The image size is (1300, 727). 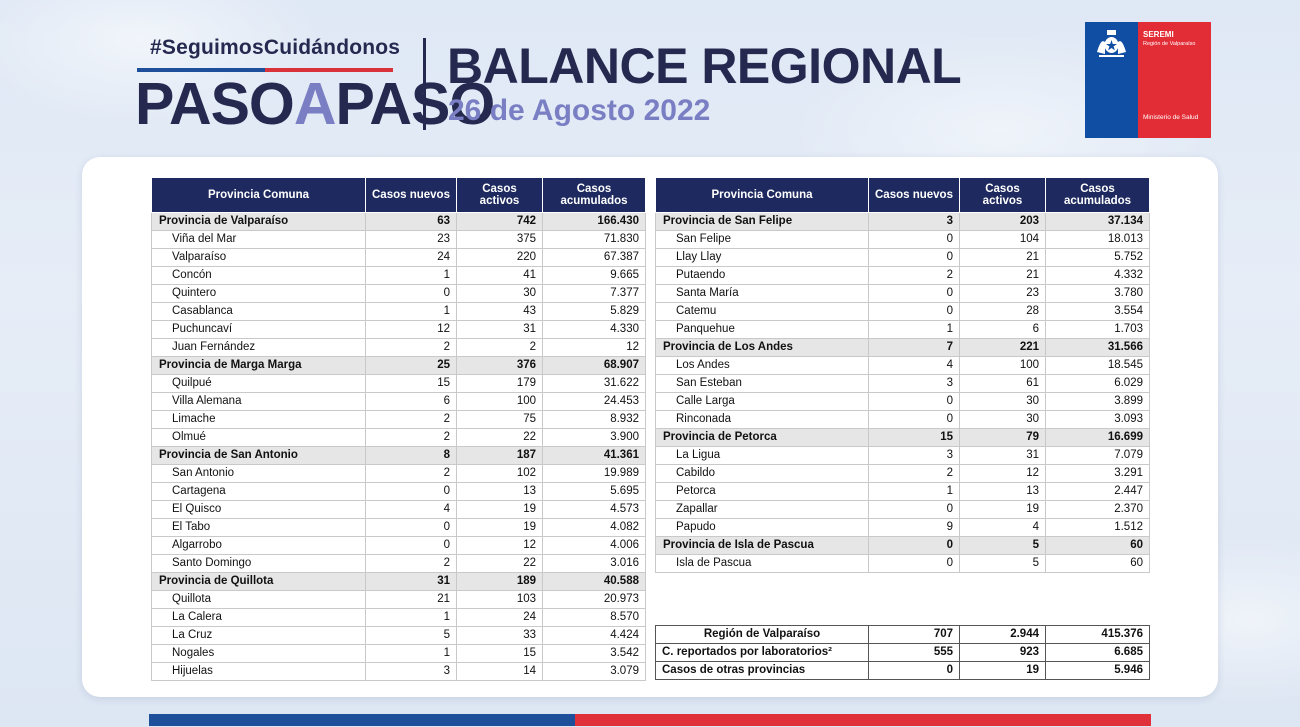 I want to click on comuna-row: San Felipe 0 104 18.013, so click(x=902, y=239).